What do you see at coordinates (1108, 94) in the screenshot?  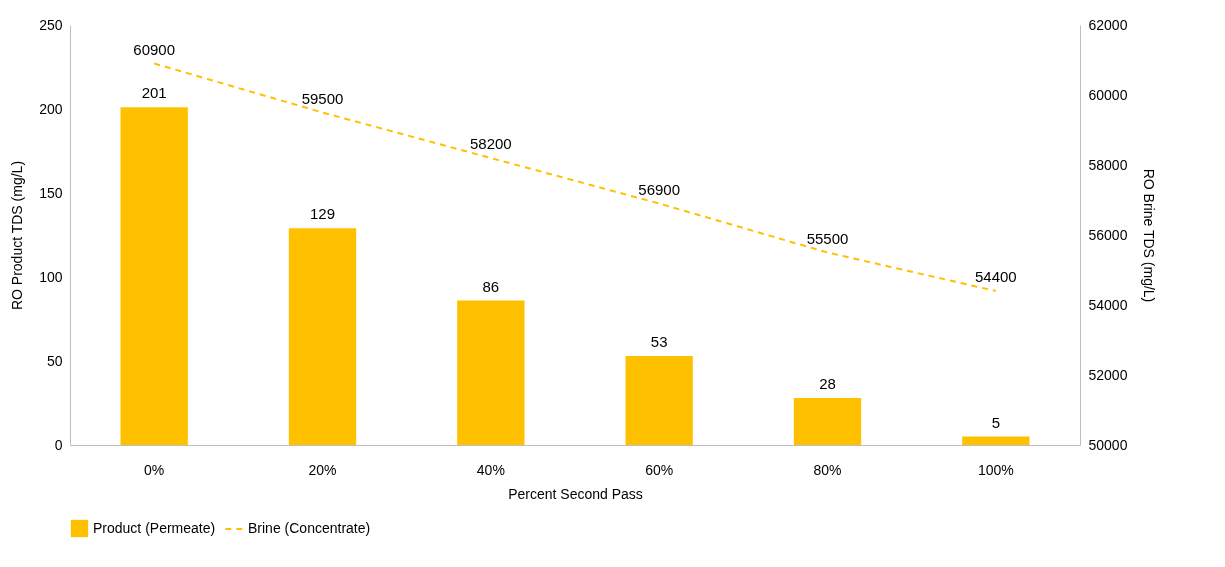 I see `y2-tick-label: 60000` at bounding box center [1108, 94].